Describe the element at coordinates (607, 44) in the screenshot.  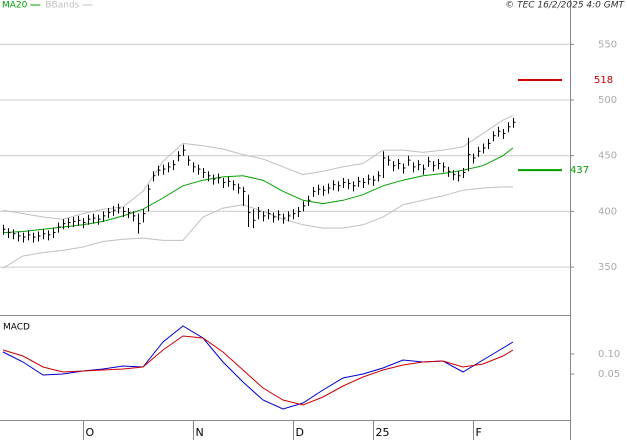
I see `y-tick-label: 550` at that location.